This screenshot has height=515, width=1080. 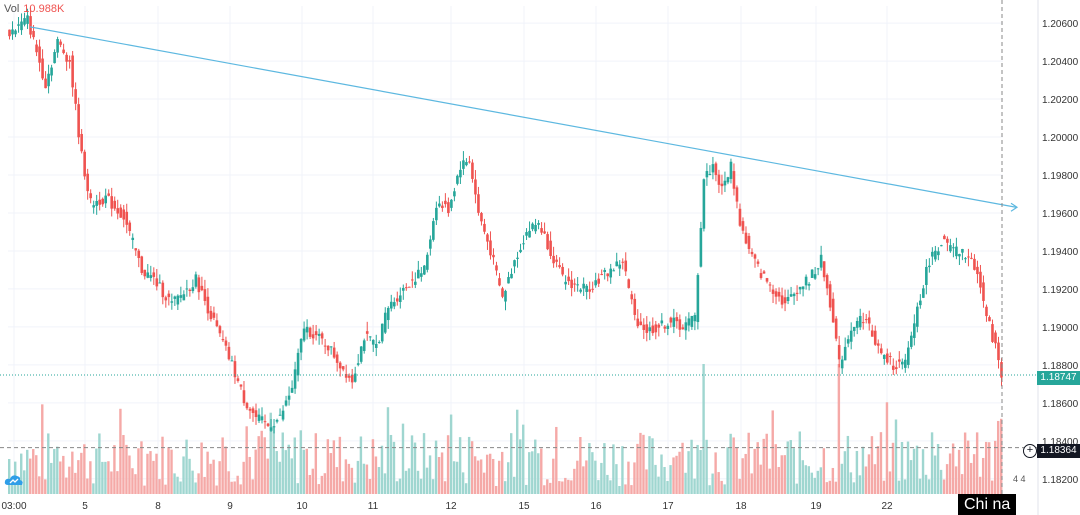 I want to click on plus-icon: +, so click(x=1030, y=451).